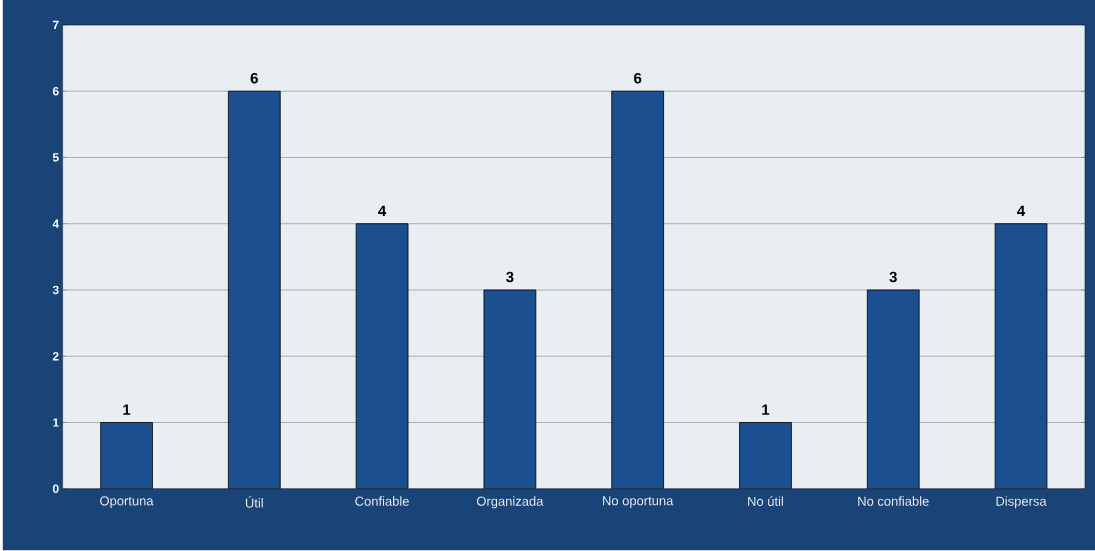 Image resolution: width=1095 pixels, height=551 pixels. Describe the element at coordinates (765, 501) in the screenshot. I see `x-tick-label: No útil` at that location.